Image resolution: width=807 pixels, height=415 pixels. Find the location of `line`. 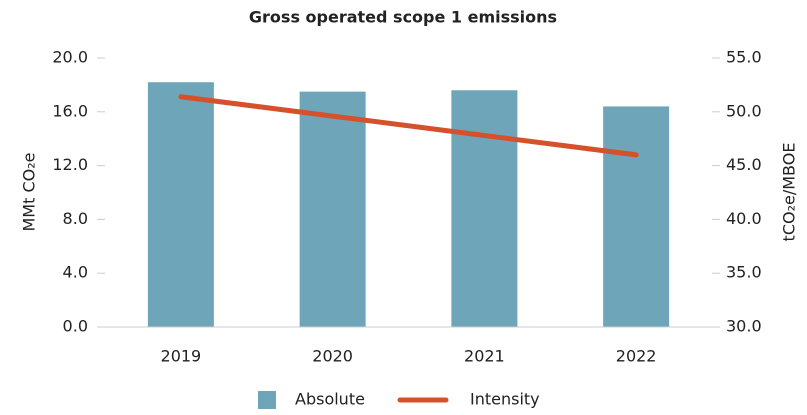

line is located at coordinates (408, 126).